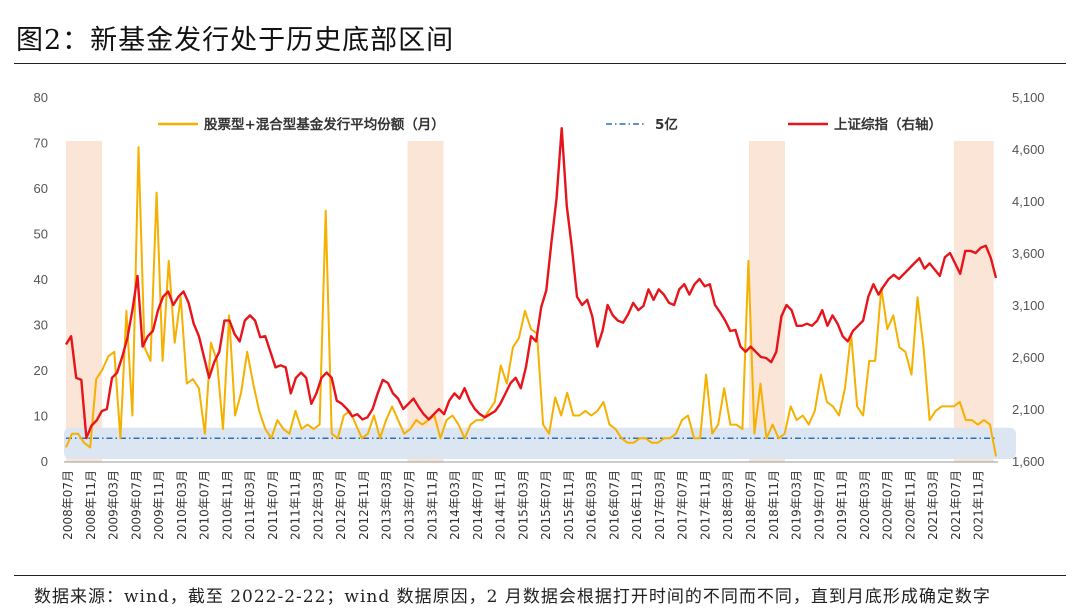  Describe the element at coordinates (455, 505) in the screenshot. I see `x-tick-label: 2014年03月` at that location.